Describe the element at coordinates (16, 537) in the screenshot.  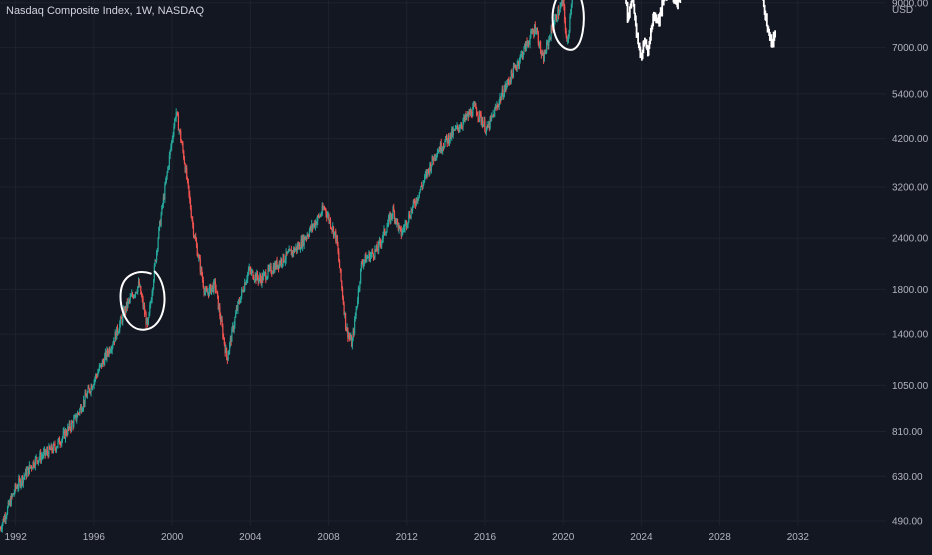
I see `x-tick-label: 1992` at that location.